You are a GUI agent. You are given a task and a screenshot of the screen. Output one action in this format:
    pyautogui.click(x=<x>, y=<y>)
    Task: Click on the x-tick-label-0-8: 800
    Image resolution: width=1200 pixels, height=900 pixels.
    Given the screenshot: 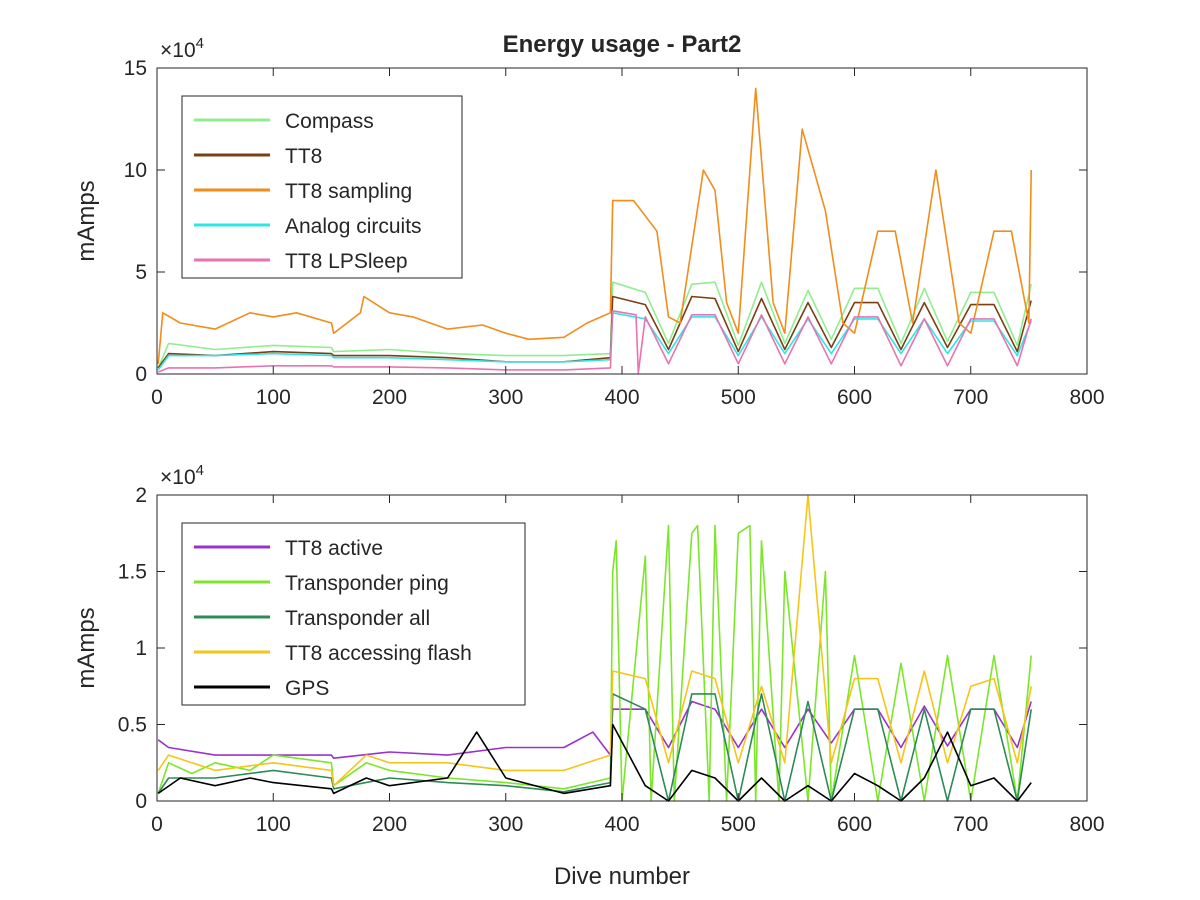 What is the action you would take?
    pyautogui.click(x=1086, y=397)
    